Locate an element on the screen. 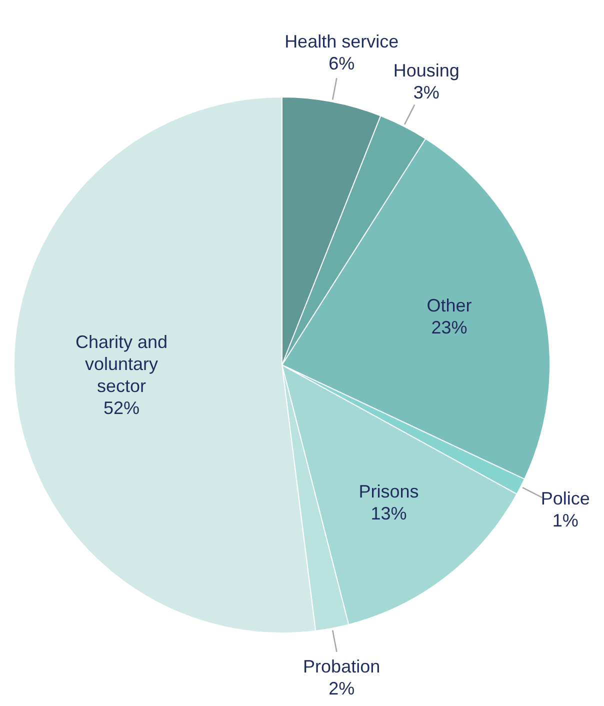 This screenshot has height=706, width=604. slice-label: Probation is located at coordinates (341, 666).